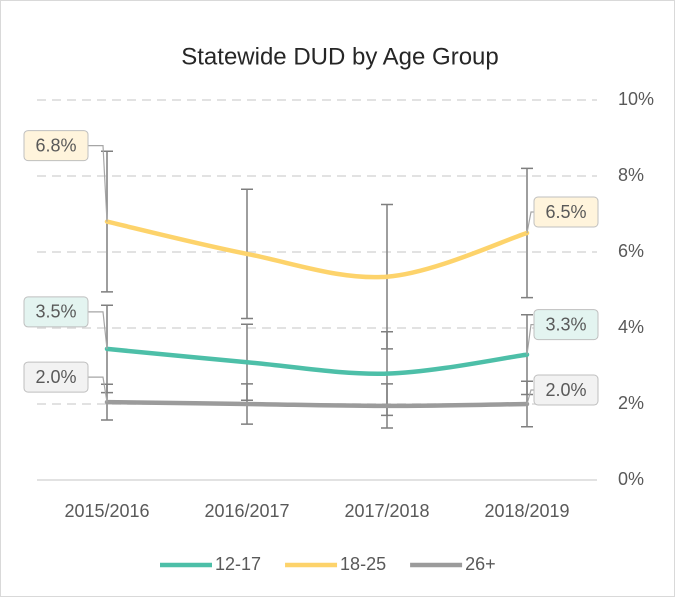 The width and height of the screenshot is (675, 602). Describe the element at coordinates (526, 511) in the screenshot. I see `x-tick-label: 2018/2019` at that location.